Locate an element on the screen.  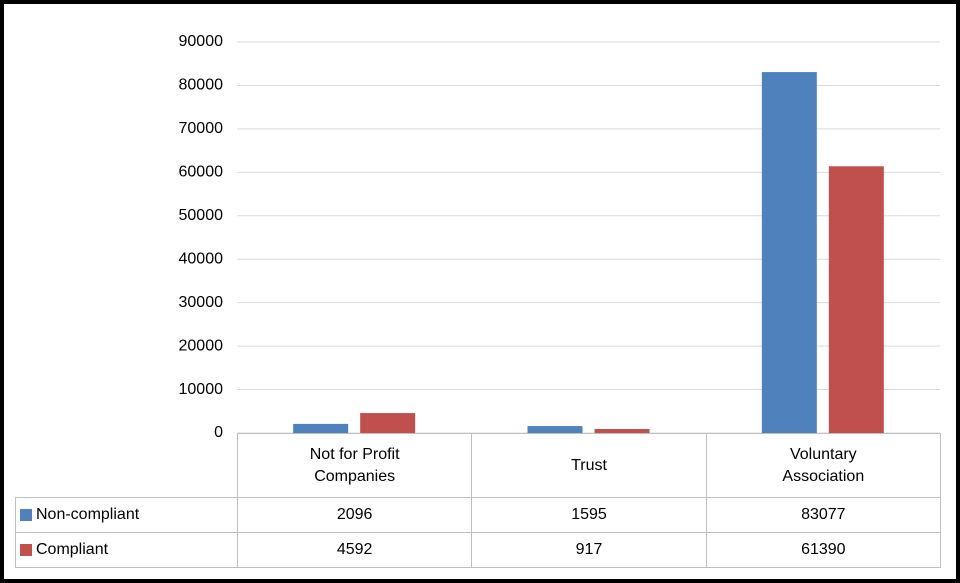
data-label: 2096 is located at coordinates (355, 515).